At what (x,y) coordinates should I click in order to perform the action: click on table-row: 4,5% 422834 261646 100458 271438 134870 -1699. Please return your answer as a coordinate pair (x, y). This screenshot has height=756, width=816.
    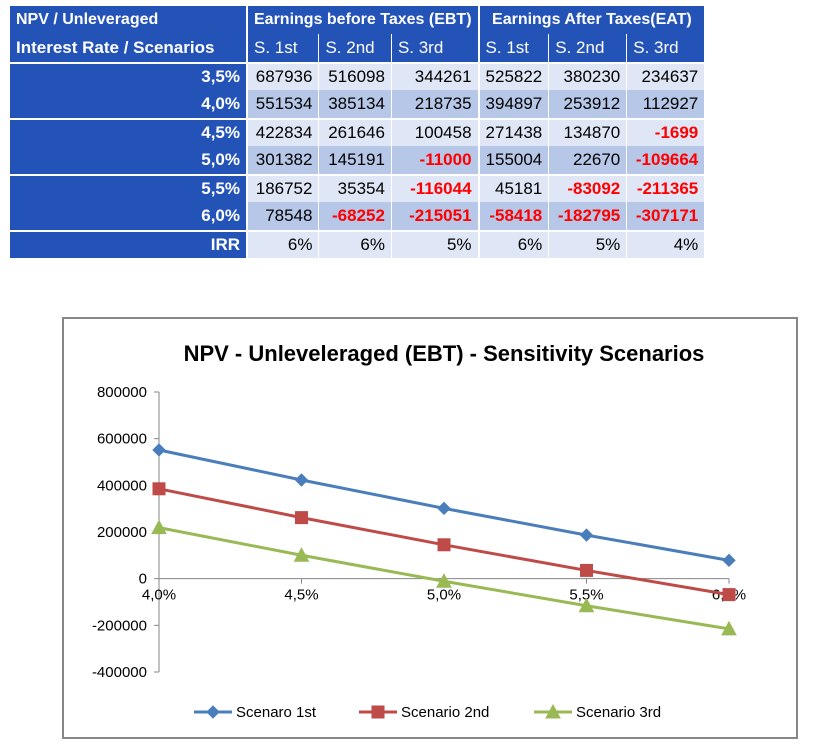
    Looking at the image, I should click on (357, 132).